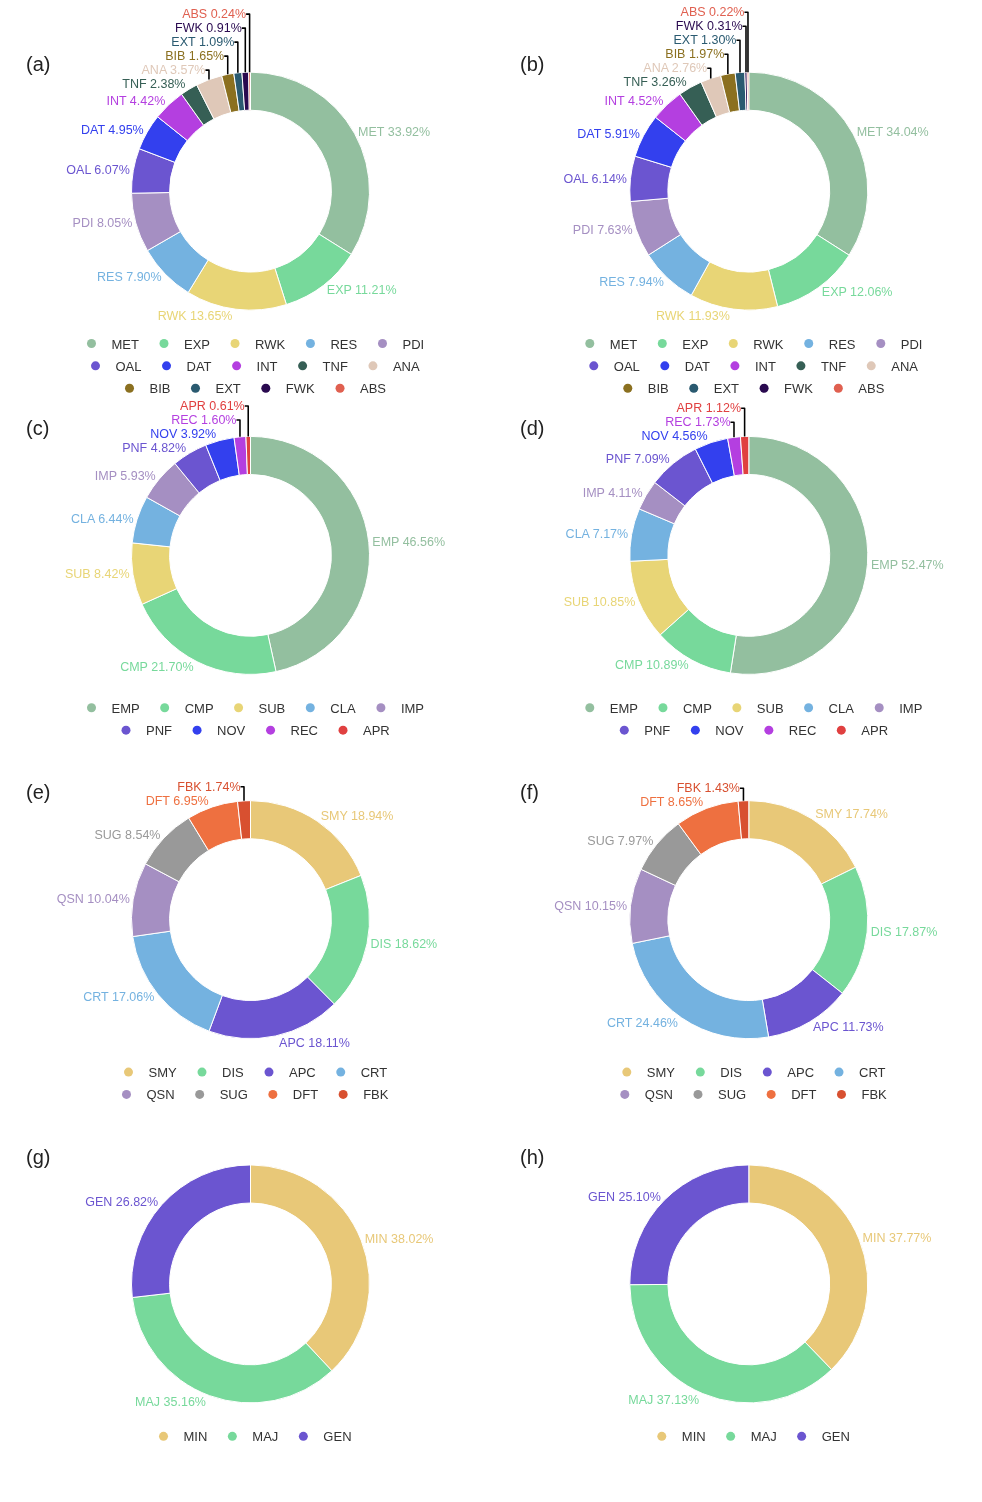  I want to click on chart-title: (f), so click(529, 792).